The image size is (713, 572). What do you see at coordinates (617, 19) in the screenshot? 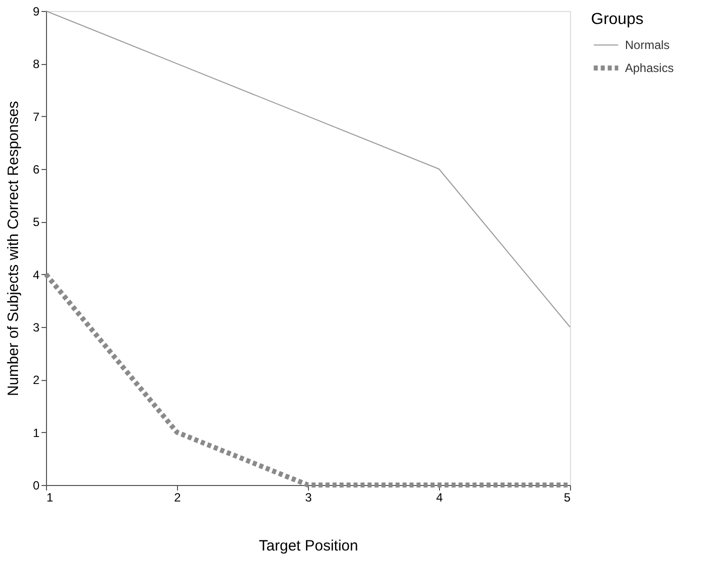
I see `legend-title: Groups` at bounding box center [617, 19].